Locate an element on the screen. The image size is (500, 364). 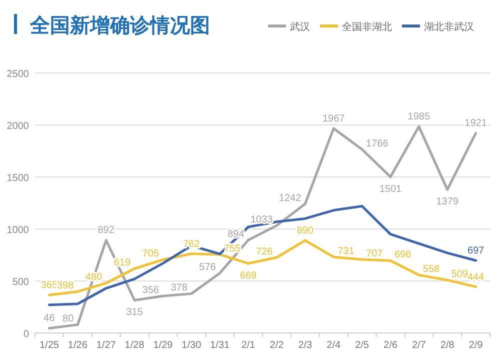
x-tick-label: 2/9 is located at coordinates (476, 345).